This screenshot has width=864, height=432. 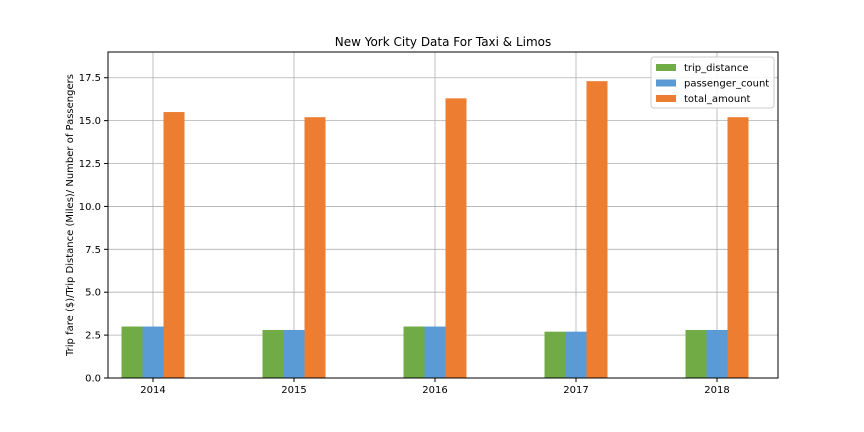 What do you see at coordinates (90, 121) in the screenshot?
I see `y-tick-label: 15.0` at bounding box center [90, 121].